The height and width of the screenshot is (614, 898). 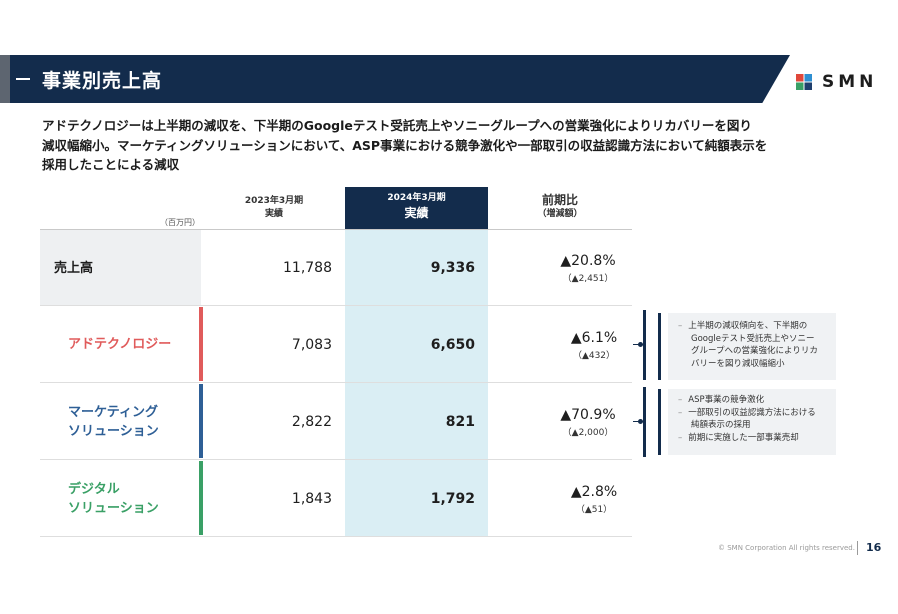 I want to click on yoy-diff-marketing: （▲2,000）, so click(x=588, y=433).